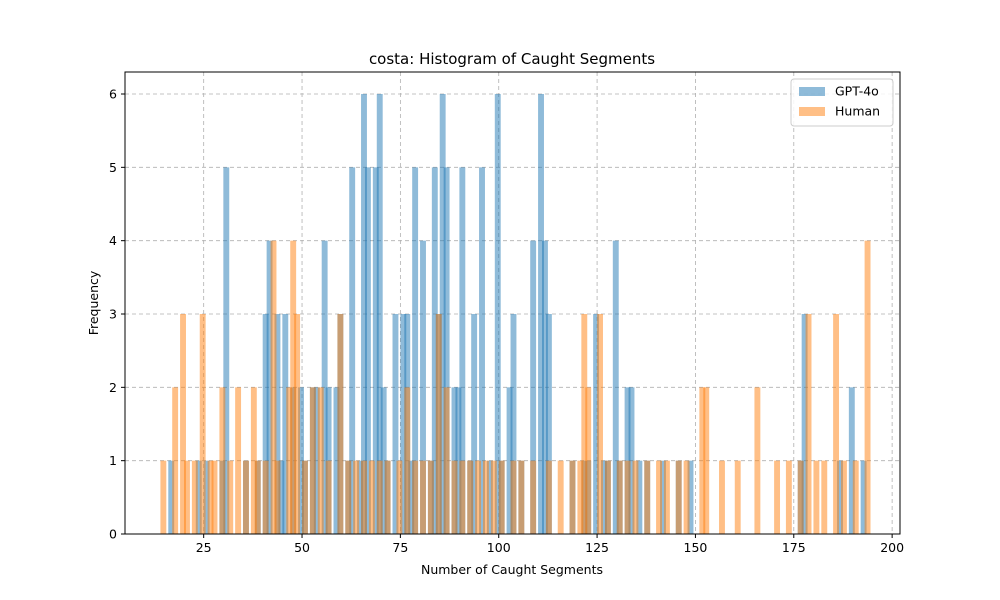 This screenshot has height=600, width=1000. What do you see at coordinates (113, 167) in the screenshot?
I see `y-tick-label: 5` at bounding box center [113, 167].